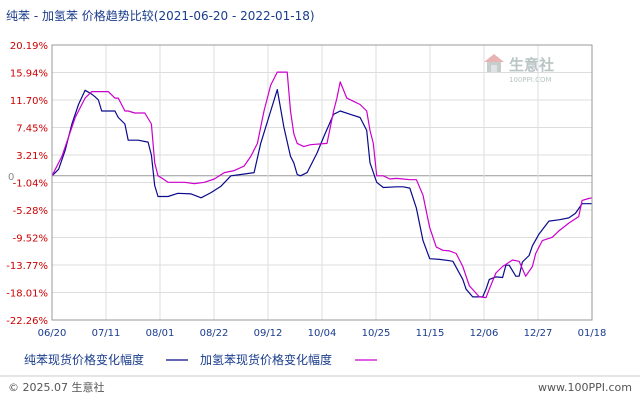 This screenshot has height=400, width=640. I want to click on y-tick-label: 7.45%, so click(32, 129).